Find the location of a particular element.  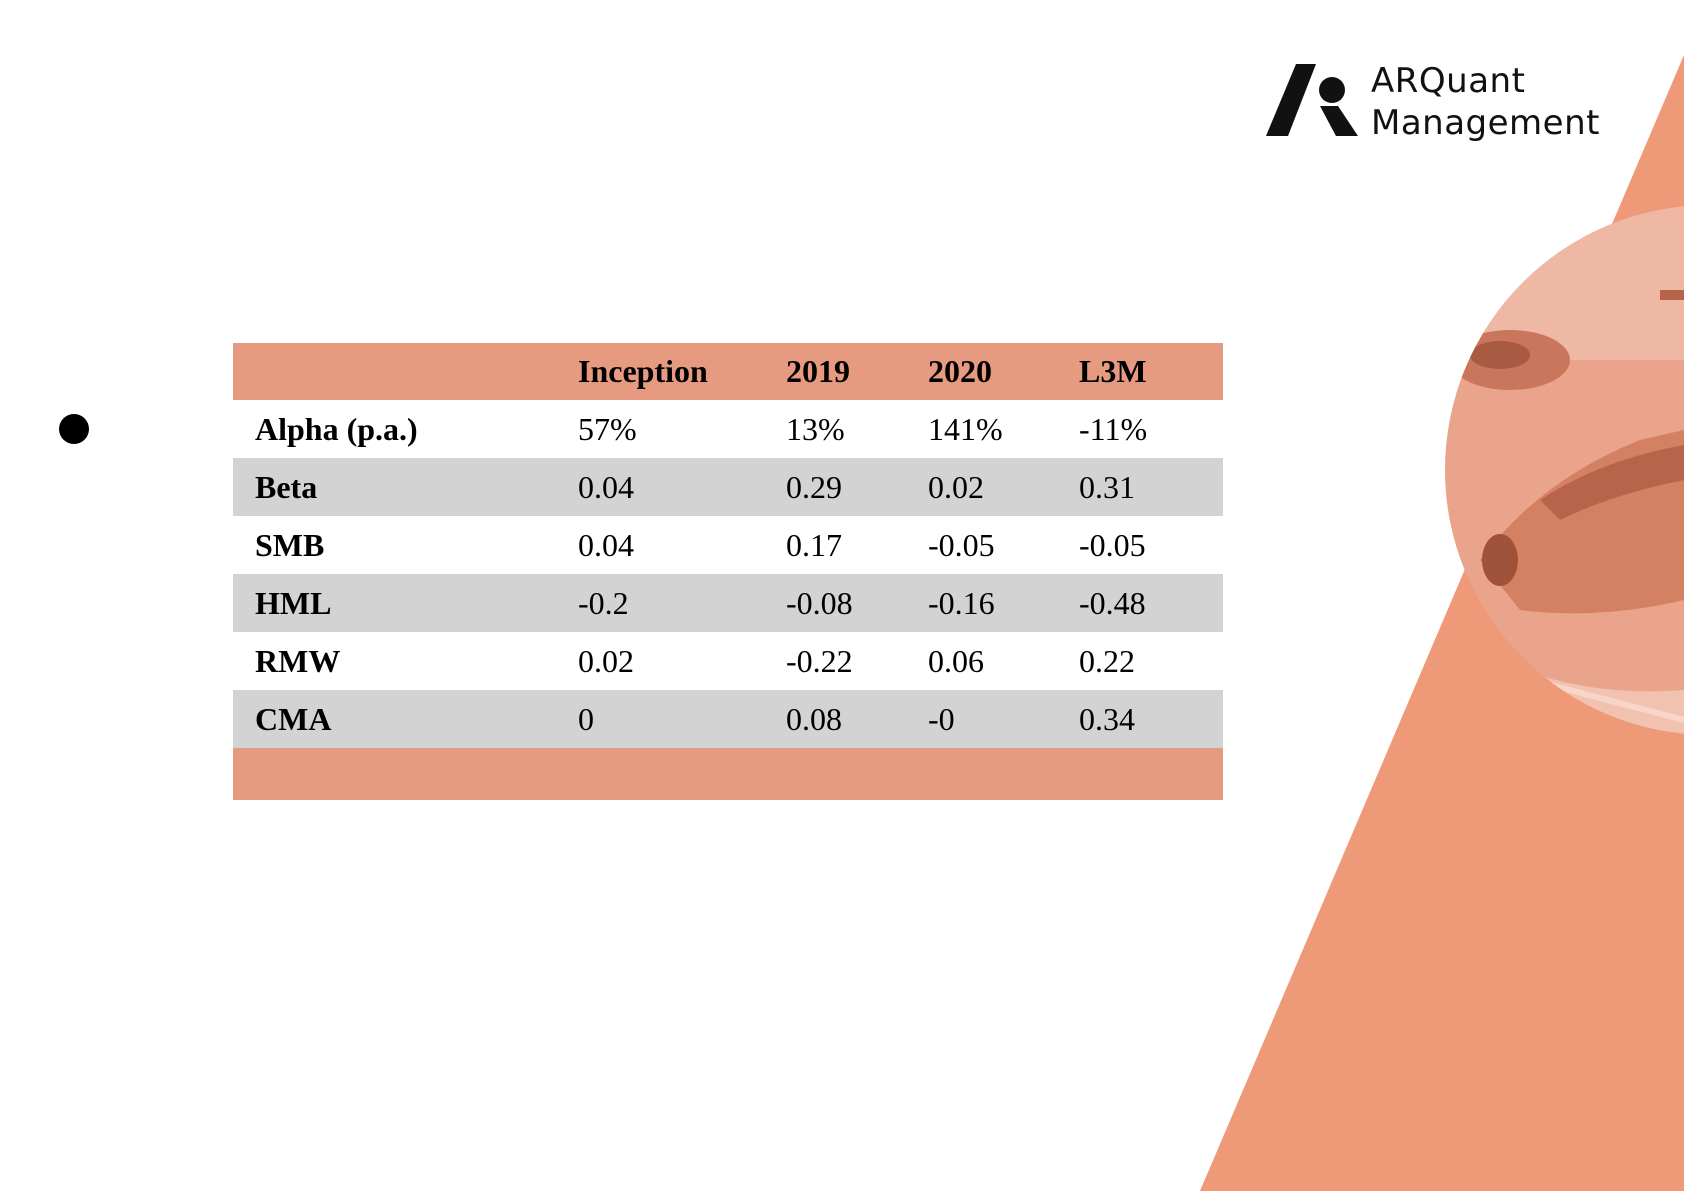

table-cell: 0 is located at coordinates (586, 718).